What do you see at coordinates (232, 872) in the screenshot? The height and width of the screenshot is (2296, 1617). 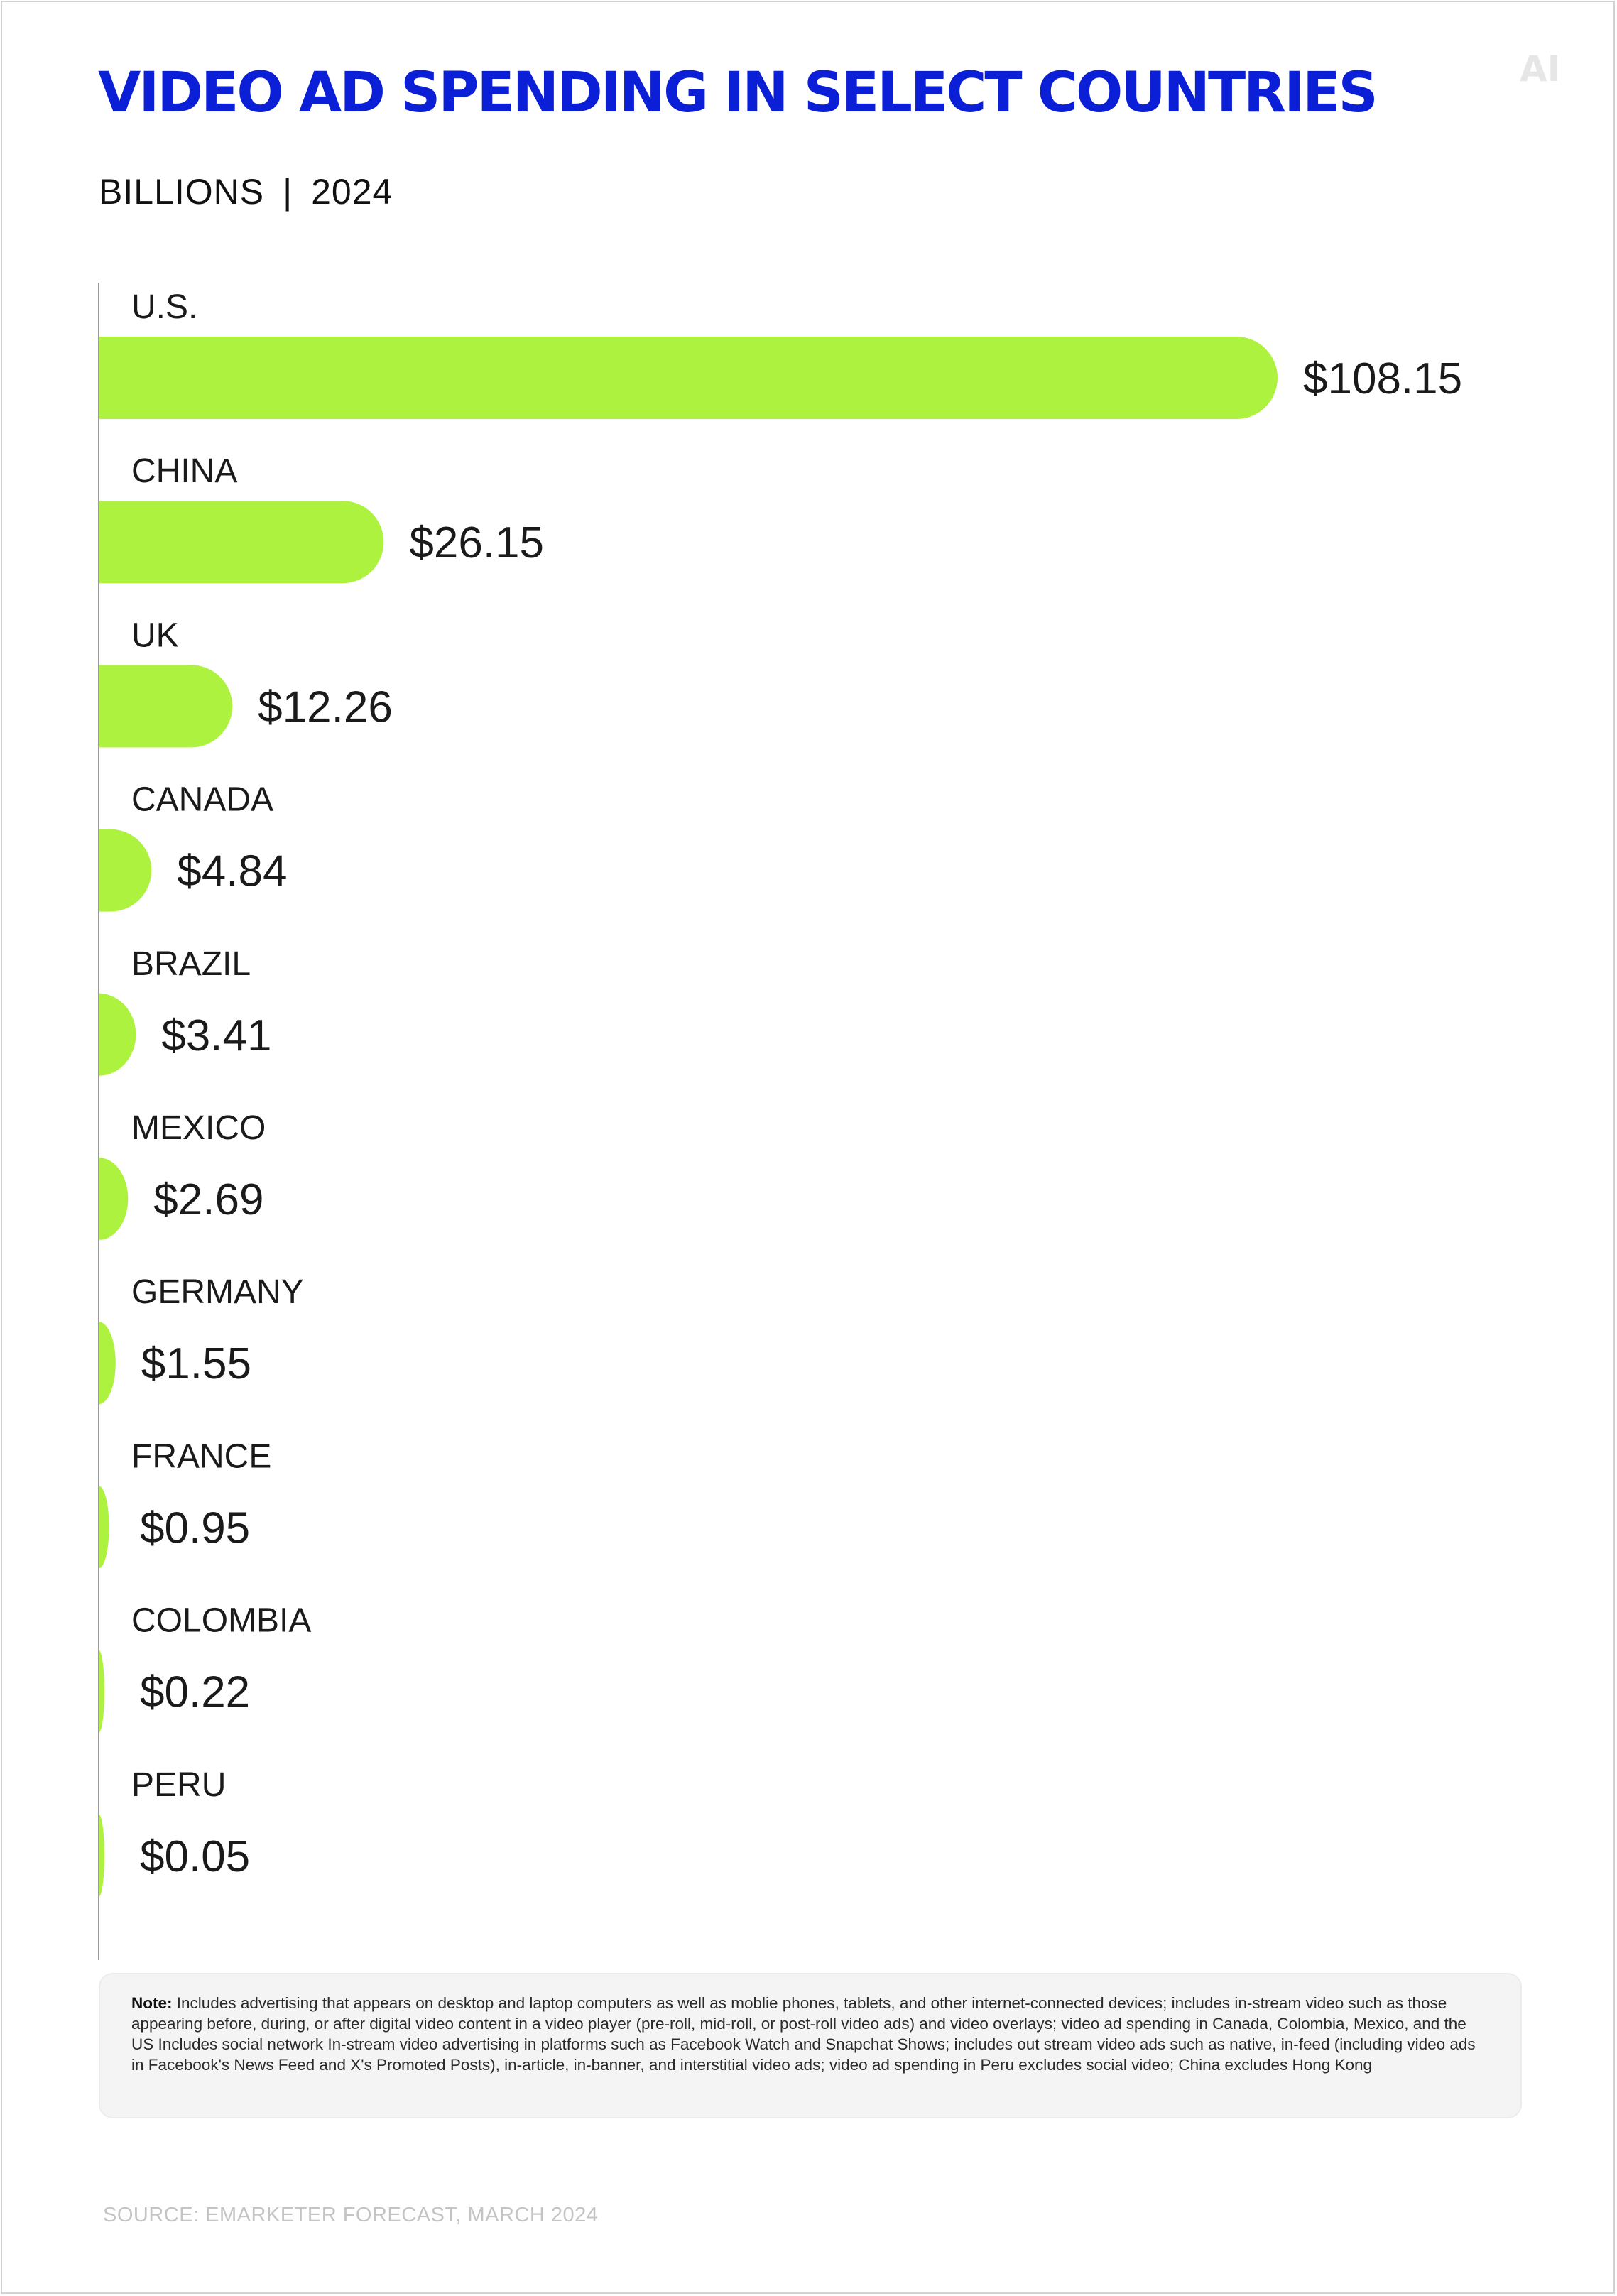 I see `value-label: $4.84` at bounding box center [232, 872].